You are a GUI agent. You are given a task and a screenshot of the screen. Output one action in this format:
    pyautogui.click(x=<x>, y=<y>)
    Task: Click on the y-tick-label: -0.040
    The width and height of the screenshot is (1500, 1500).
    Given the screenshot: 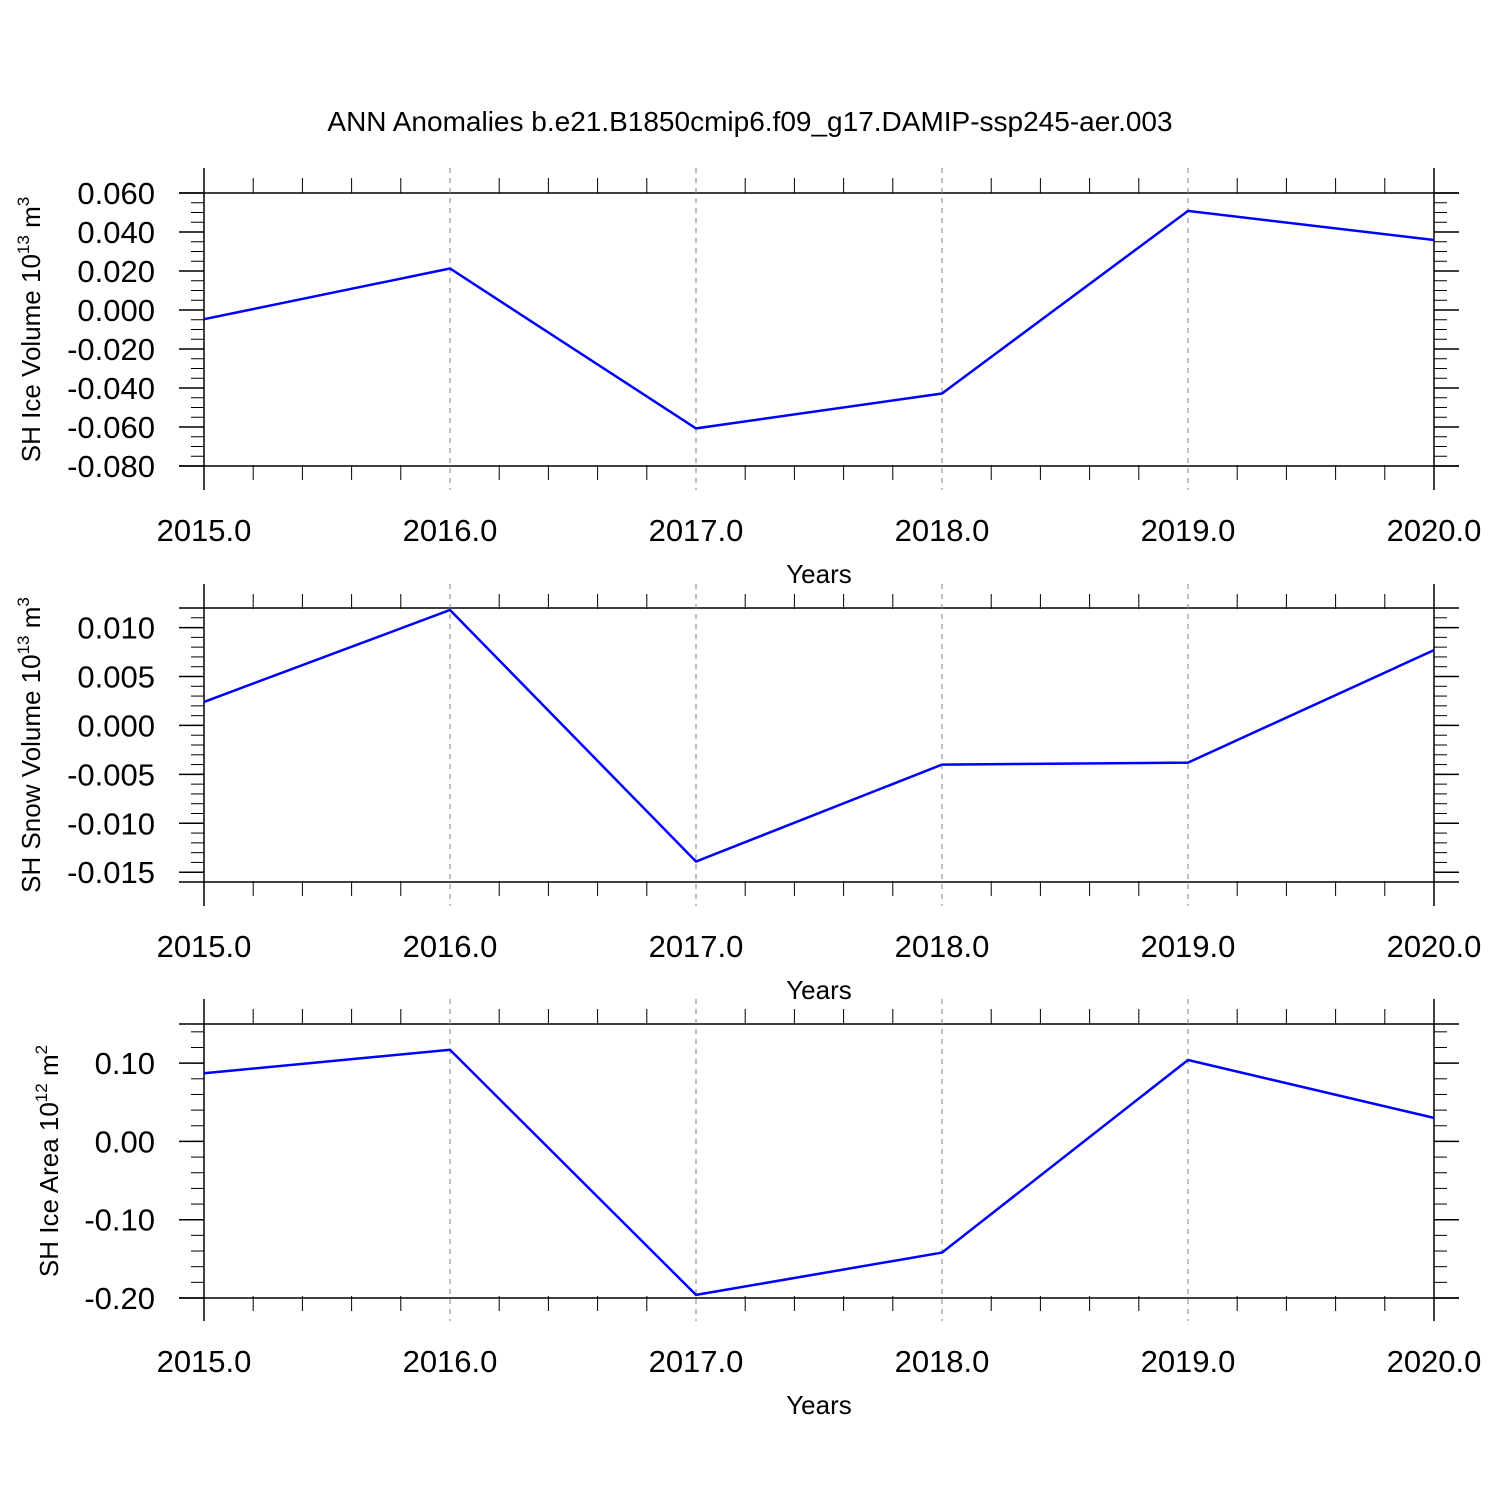 What is the action you would take?
    pyautogui.click(x=111, y=388)
    